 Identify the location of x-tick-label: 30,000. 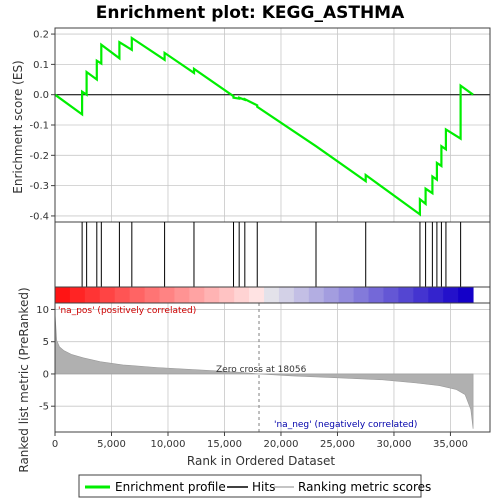
(393, 444).